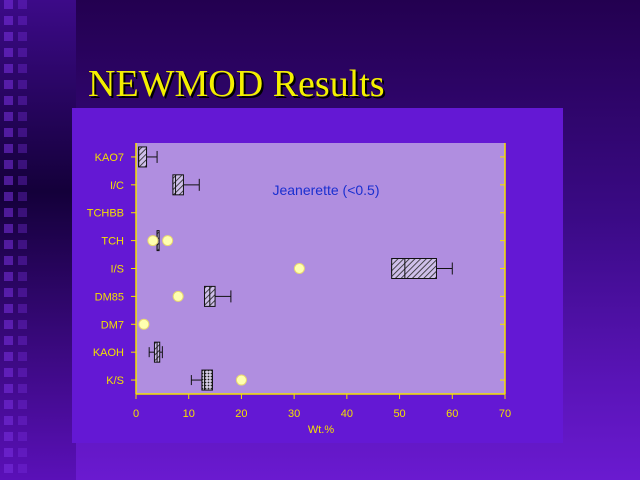 This screenshot has width=640, height=480. What do you see at coordinates (347, 414) in the screenshot?
I see `x-tick-label: 40` at bounding box center [347, 414].